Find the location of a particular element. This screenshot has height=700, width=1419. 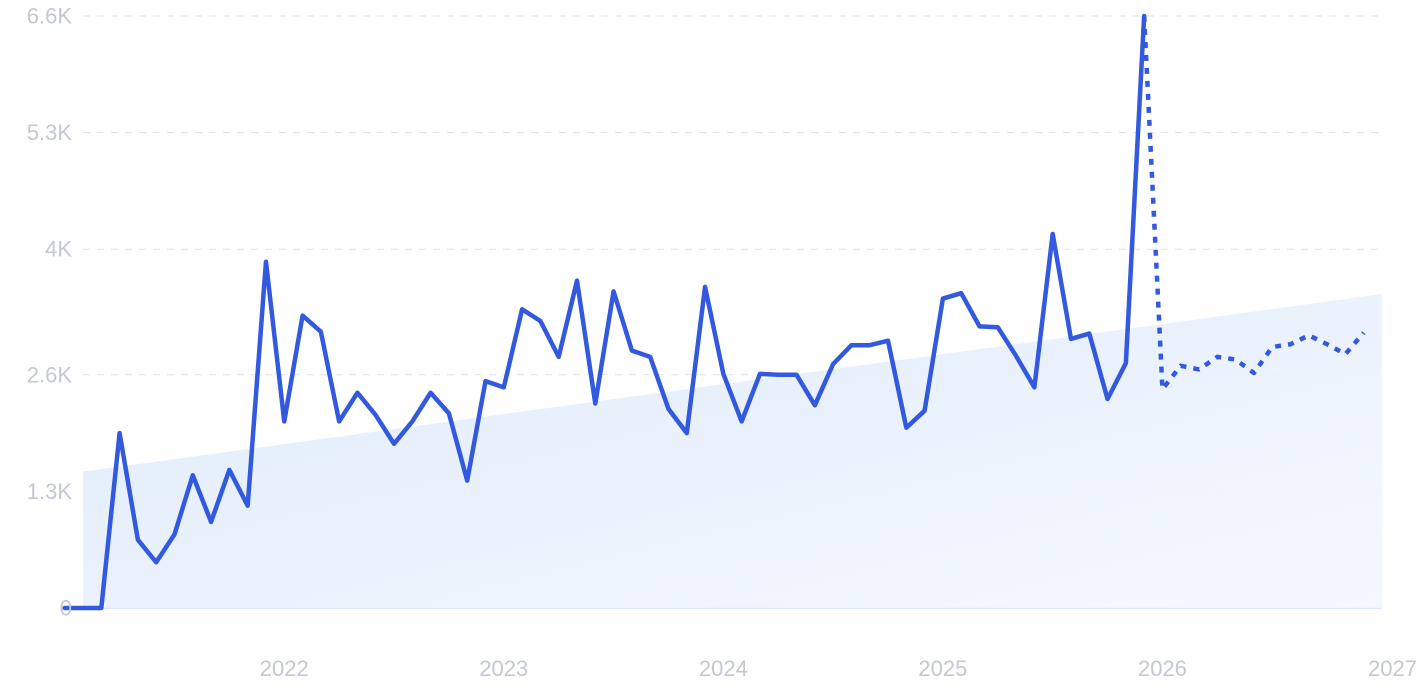

forecast-line is located at coordinates (1253, 203).